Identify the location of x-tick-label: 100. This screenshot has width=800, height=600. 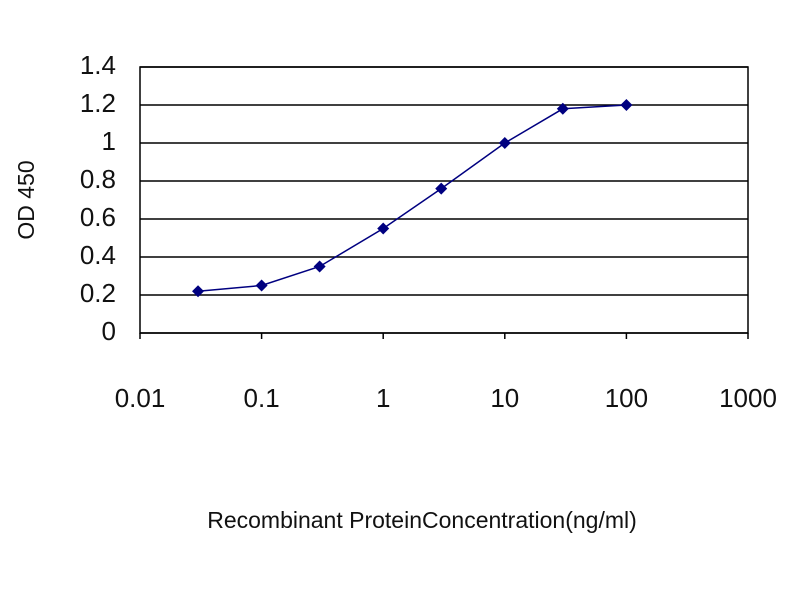
(626, 398).